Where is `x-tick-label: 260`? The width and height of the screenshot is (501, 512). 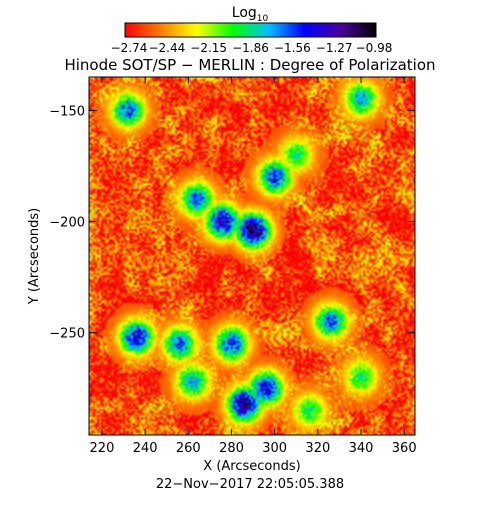 x-tick-label: 260 is located at coordinates (188, 448).